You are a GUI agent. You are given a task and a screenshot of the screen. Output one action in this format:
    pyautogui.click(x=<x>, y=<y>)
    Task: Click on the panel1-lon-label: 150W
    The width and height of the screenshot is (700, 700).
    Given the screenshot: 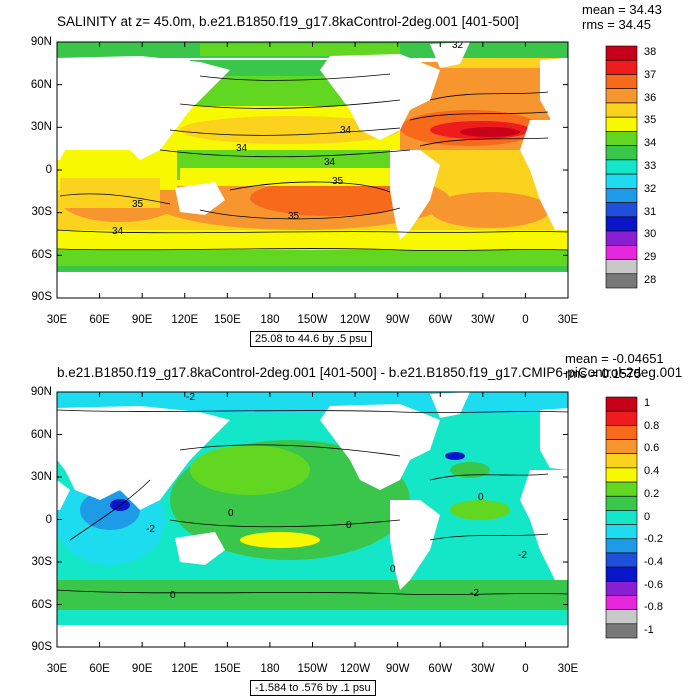 What is the action you would take?
    pyautogui.click(x=312, y=320)
    